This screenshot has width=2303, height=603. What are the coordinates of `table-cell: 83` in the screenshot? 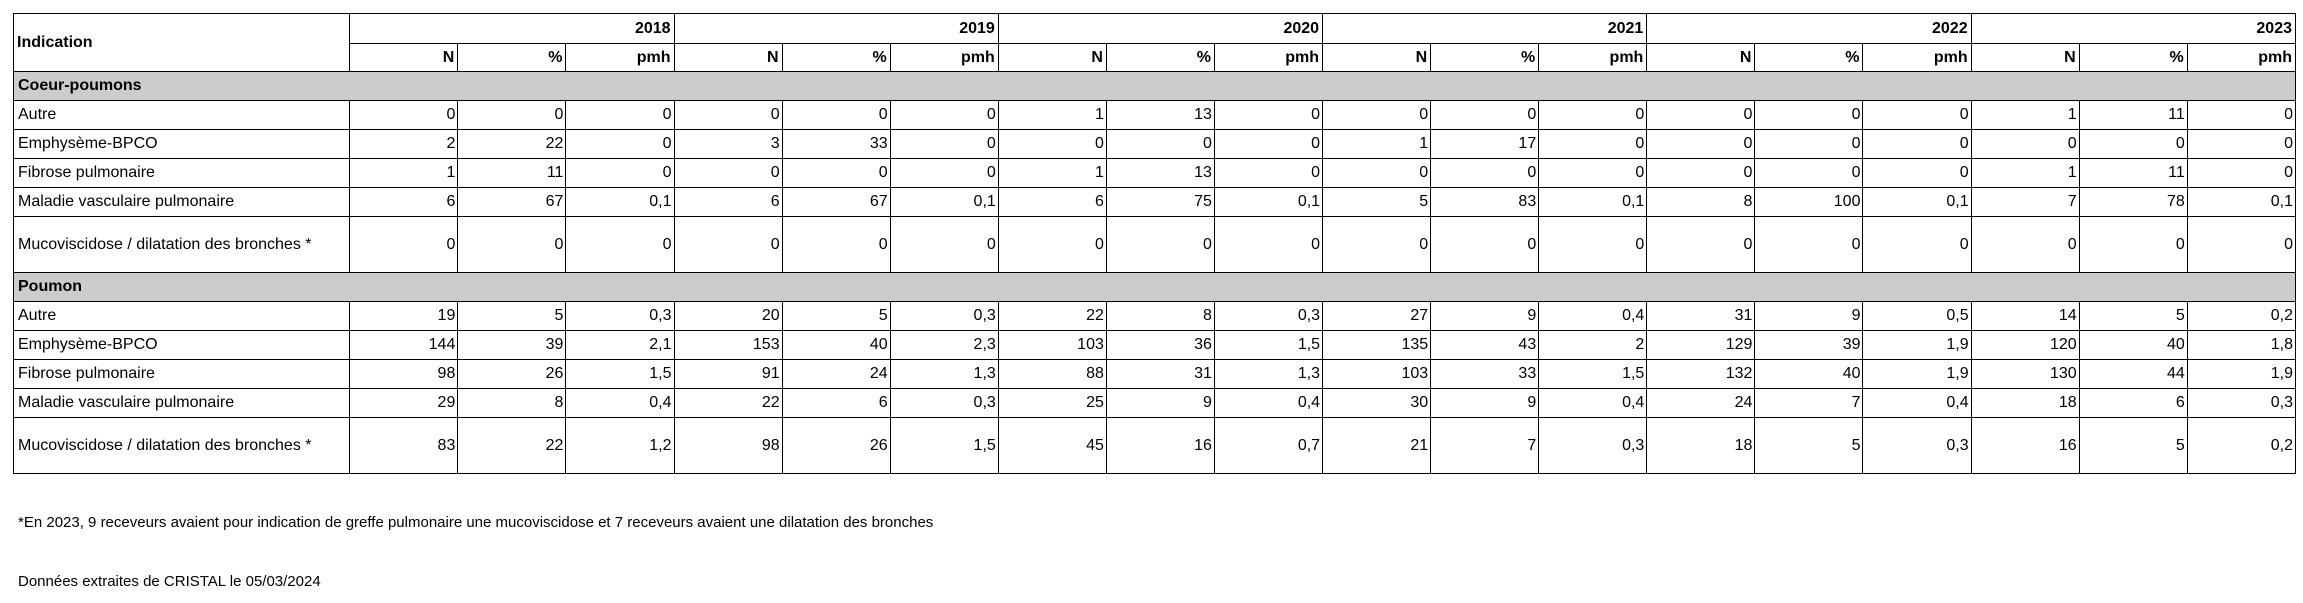 It's located at (1485, 202).